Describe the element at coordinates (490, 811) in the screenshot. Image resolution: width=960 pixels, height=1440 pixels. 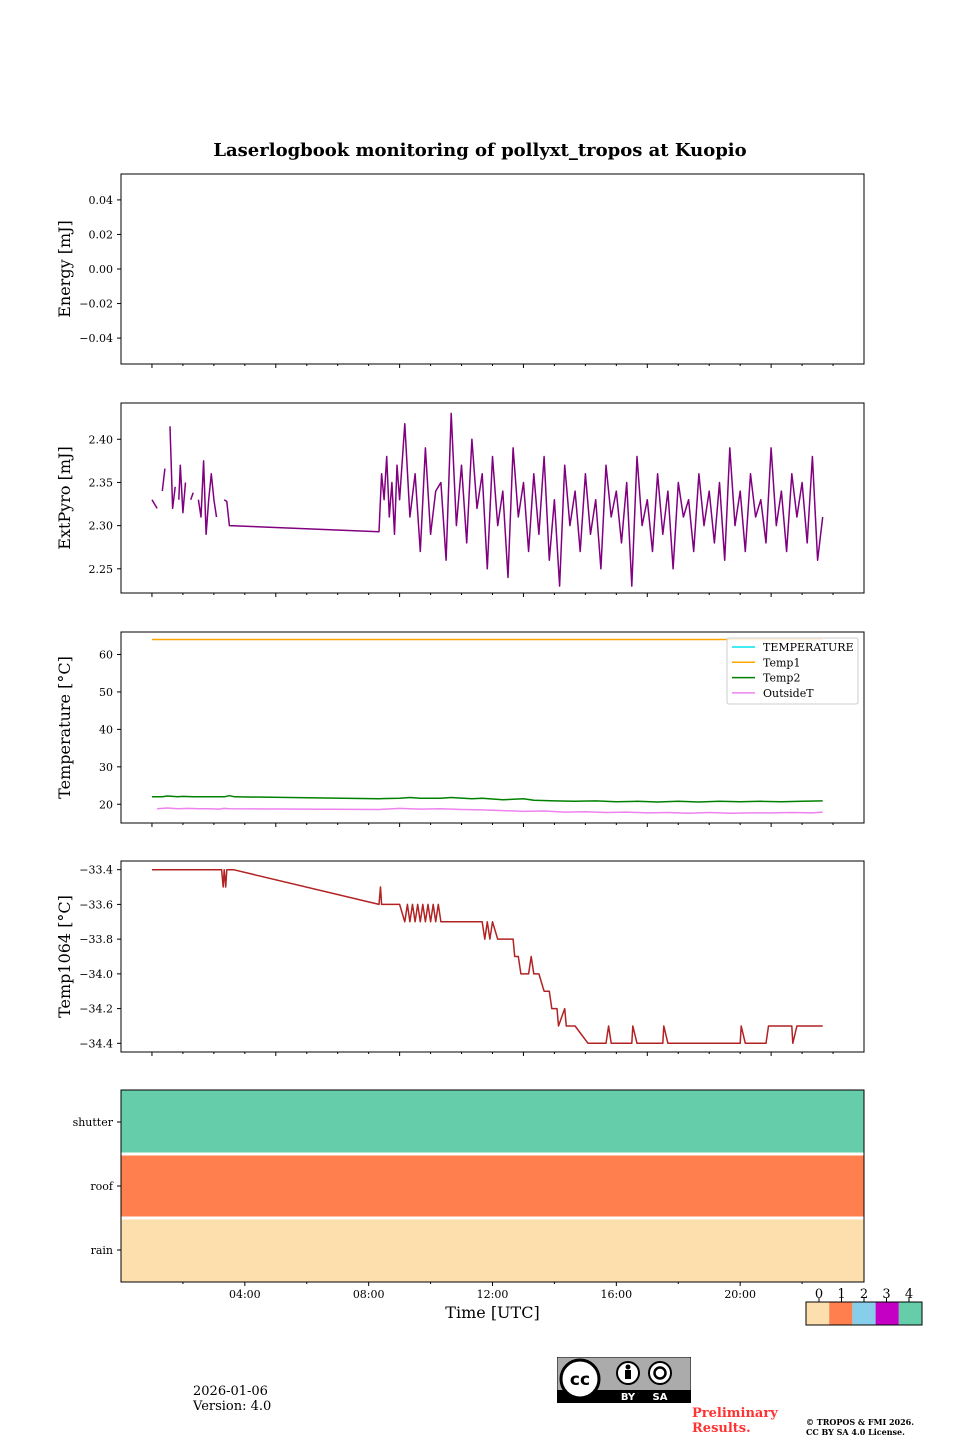
I see `series-line-outsidet` at that location.